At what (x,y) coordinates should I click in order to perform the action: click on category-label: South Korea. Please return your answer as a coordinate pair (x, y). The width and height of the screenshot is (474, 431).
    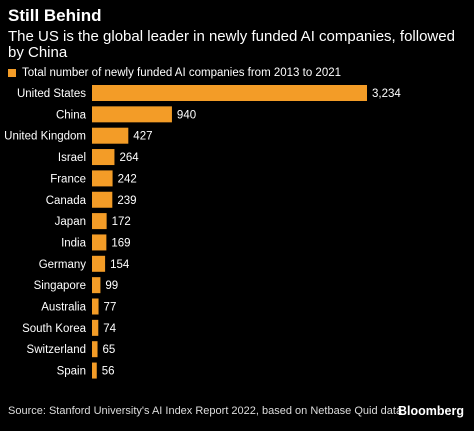
    Looking at the image, I should click on (54, 329).